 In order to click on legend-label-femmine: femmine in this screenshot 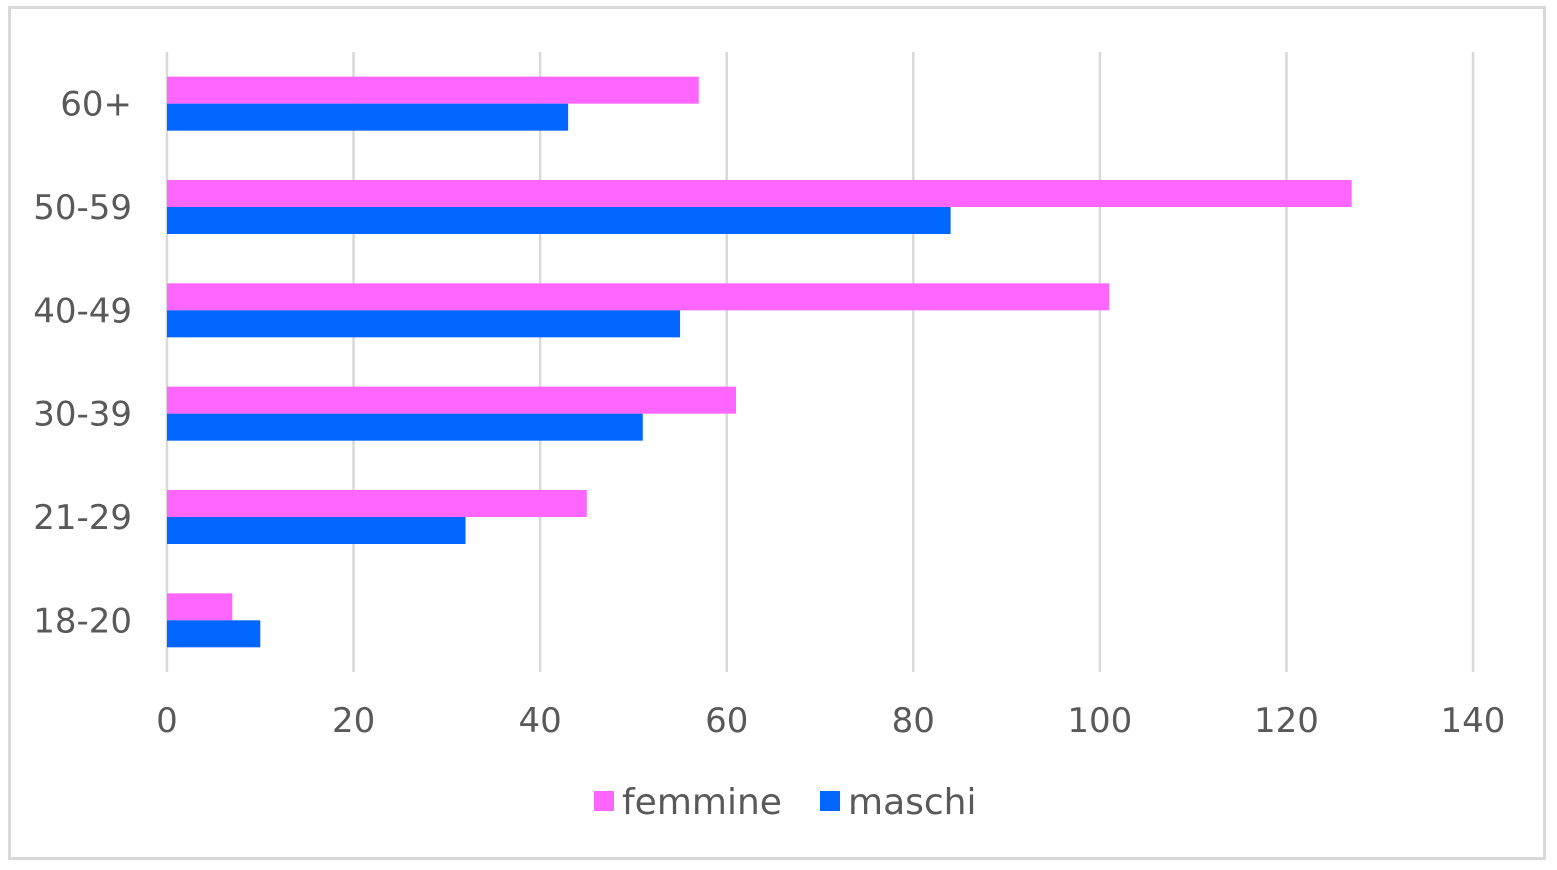, I will do `click(702, 802)`.